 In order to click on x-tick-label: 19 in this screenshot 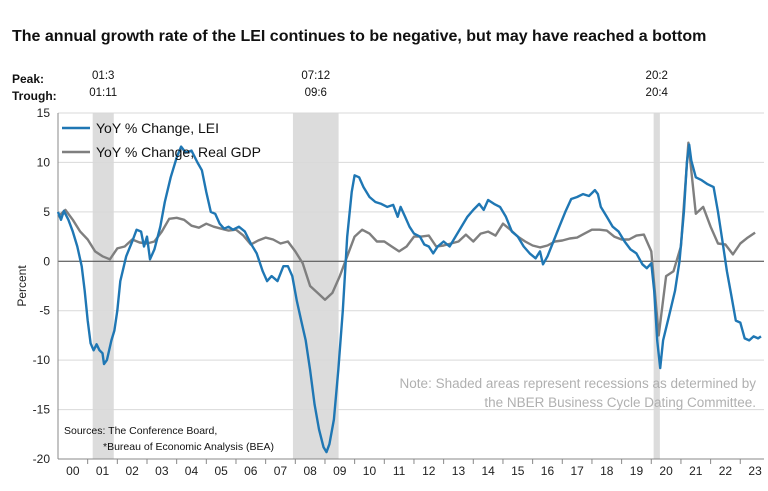, I will do `click(637, 471)`.